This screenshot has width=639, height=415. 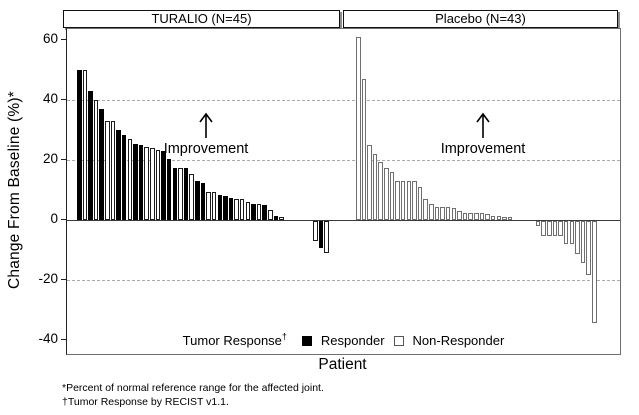 What do you see at coordinates (343, 220) in the screenshot?
I see `zero-baseline` at bounding box center [343, 220].